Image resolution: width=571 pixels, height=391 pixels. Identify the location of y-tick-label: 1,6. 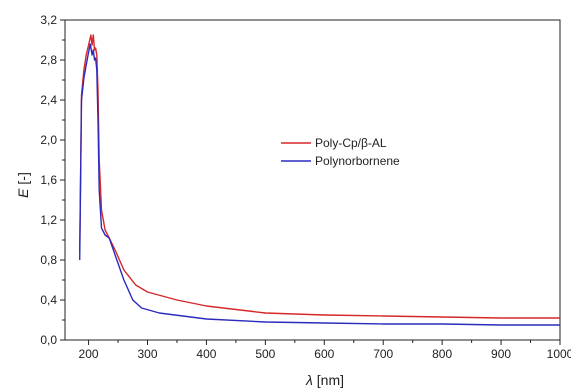
(48, 180).